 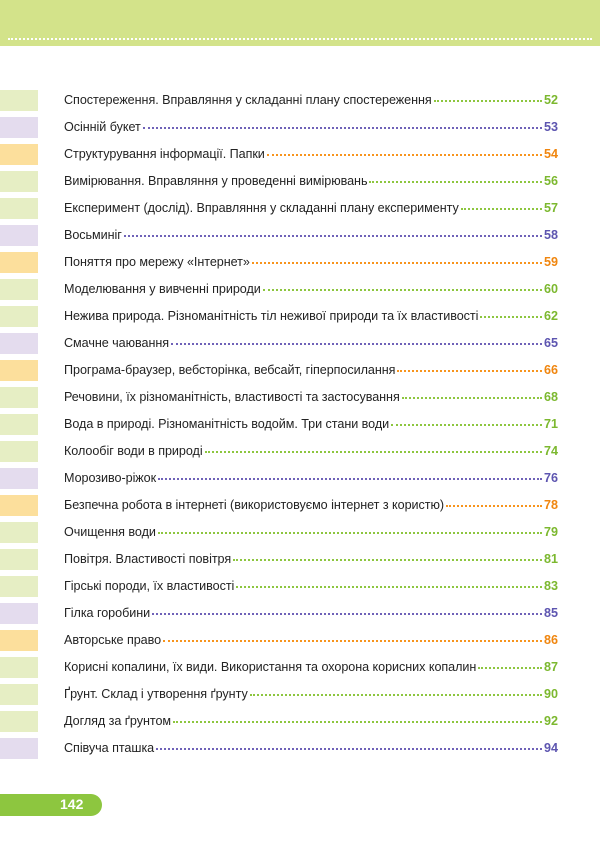 I want to click on toc-line: Гілка горобини 85, so click(x=311, y=613).